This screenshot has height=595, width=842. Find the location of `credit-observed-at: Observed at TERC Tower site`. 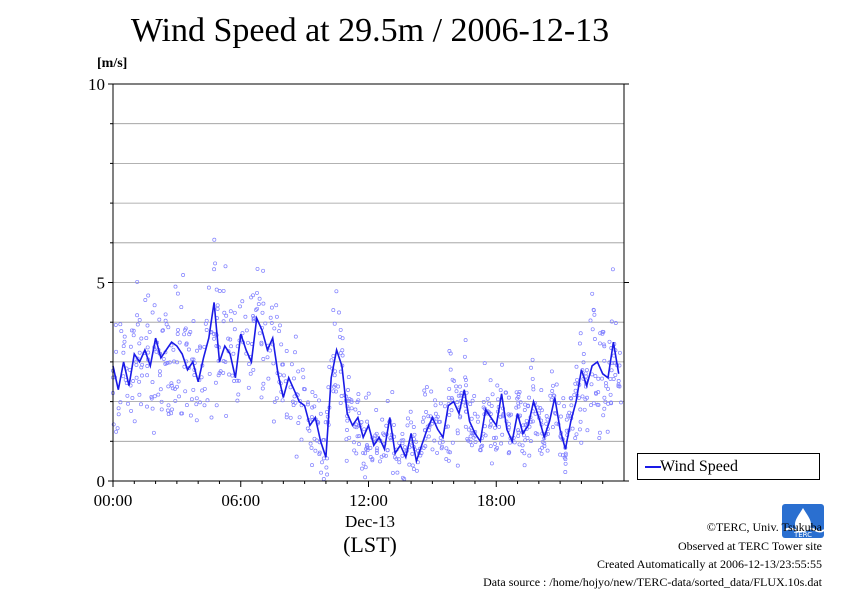

credit-observed-at: Observed at TERC Tower site is located at coordinates (749, 546).